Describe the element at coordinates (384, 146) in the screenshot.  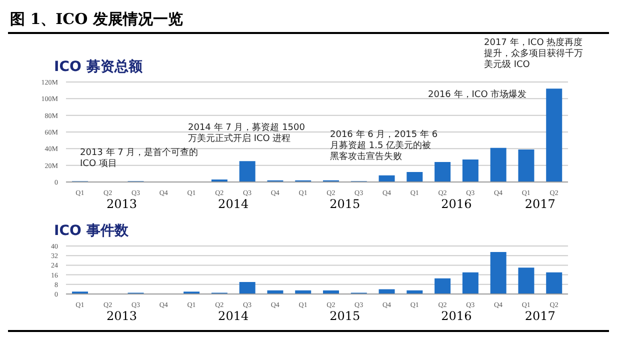
I see `annotation: 2016 年 6 月，2015 年 6 月募资超 1.5 亿美元的被黑客攻击宣告失败` at that location.